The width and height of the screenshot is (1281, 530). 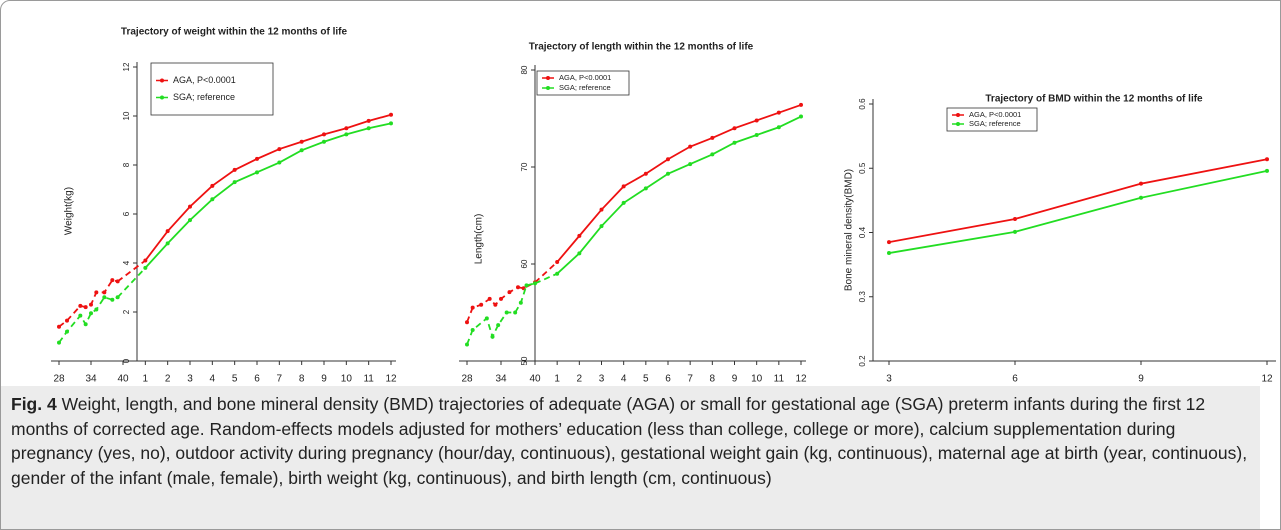 I want to click on legend-label: AGA, P<0.0001, so click(x=585, y=77).